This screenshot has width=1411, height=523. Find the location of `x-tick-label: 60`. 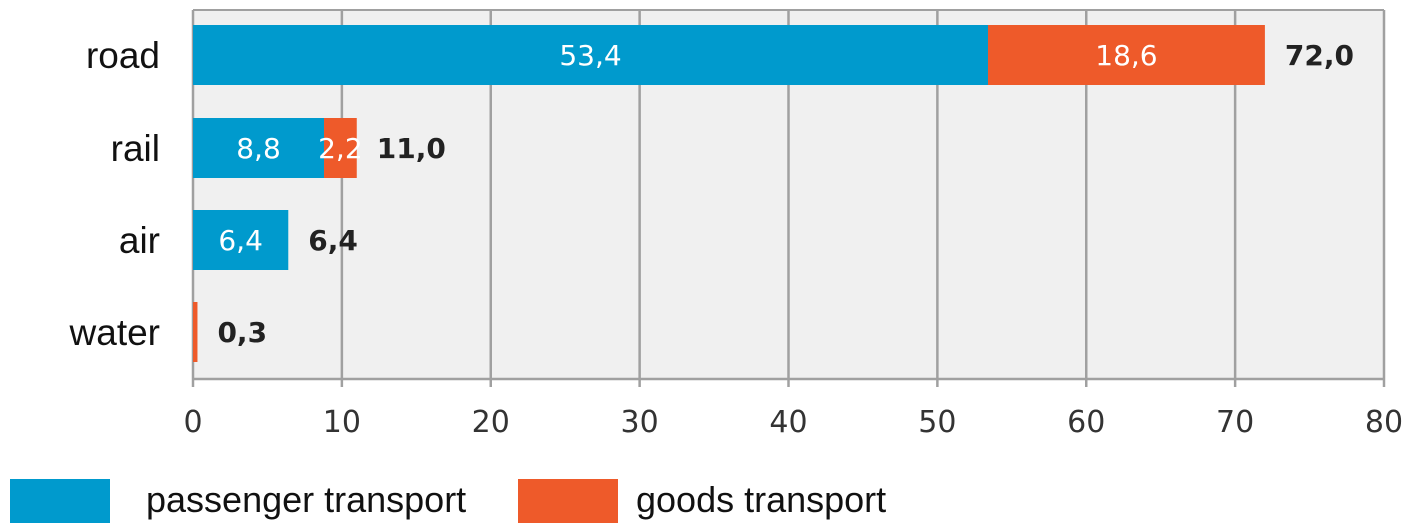

x-tick-label: 60 is located at coordinates (1086, 422).